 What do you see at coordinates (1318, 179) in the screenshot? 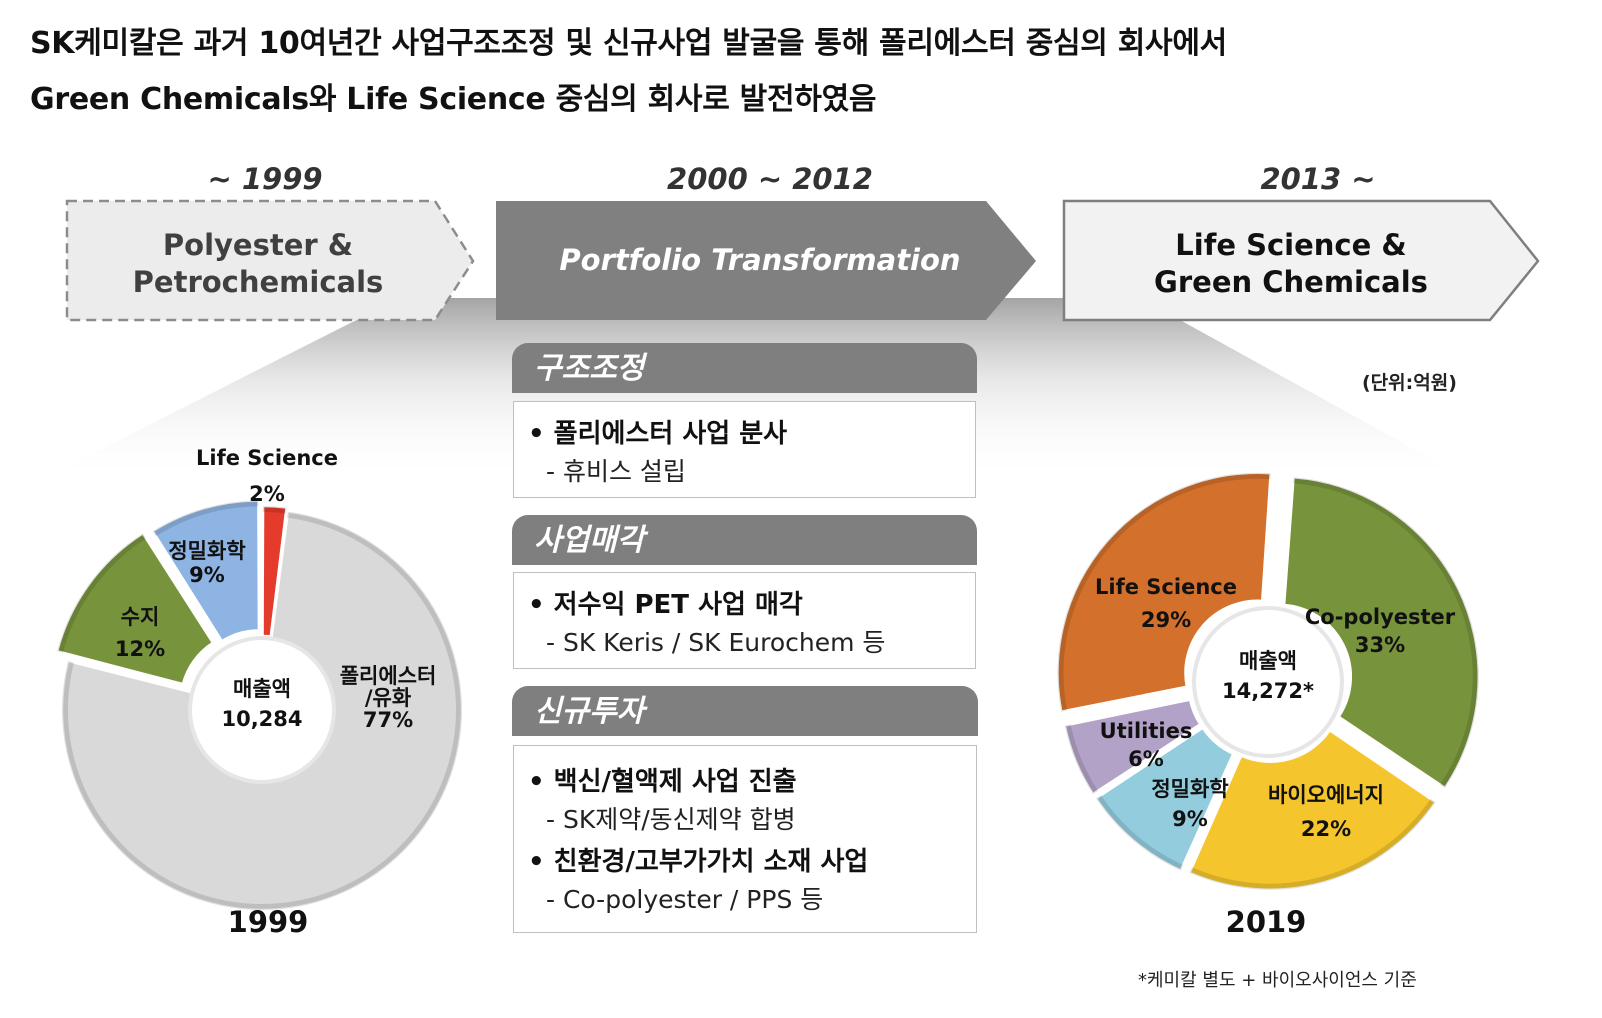
I see `era-label-2013: 2013 ~` at bounding box center [1318, 179].